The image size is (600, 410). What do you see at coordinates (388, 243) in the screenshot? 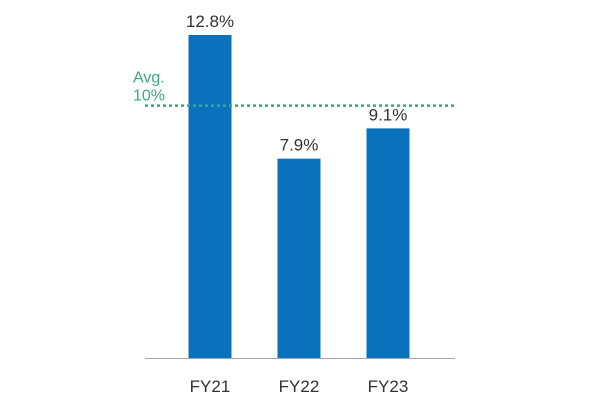
I see `bar-fy23` at bounding box center [388, 243].